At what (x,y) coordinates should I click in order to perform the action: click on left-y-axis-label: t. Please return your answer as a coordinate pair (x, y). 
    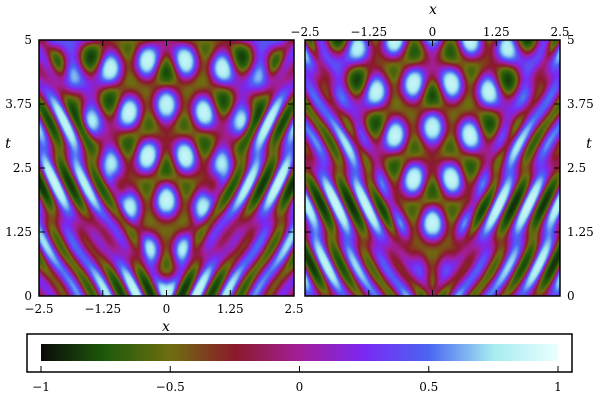
    Looking at the image, I should click on (8, 144).